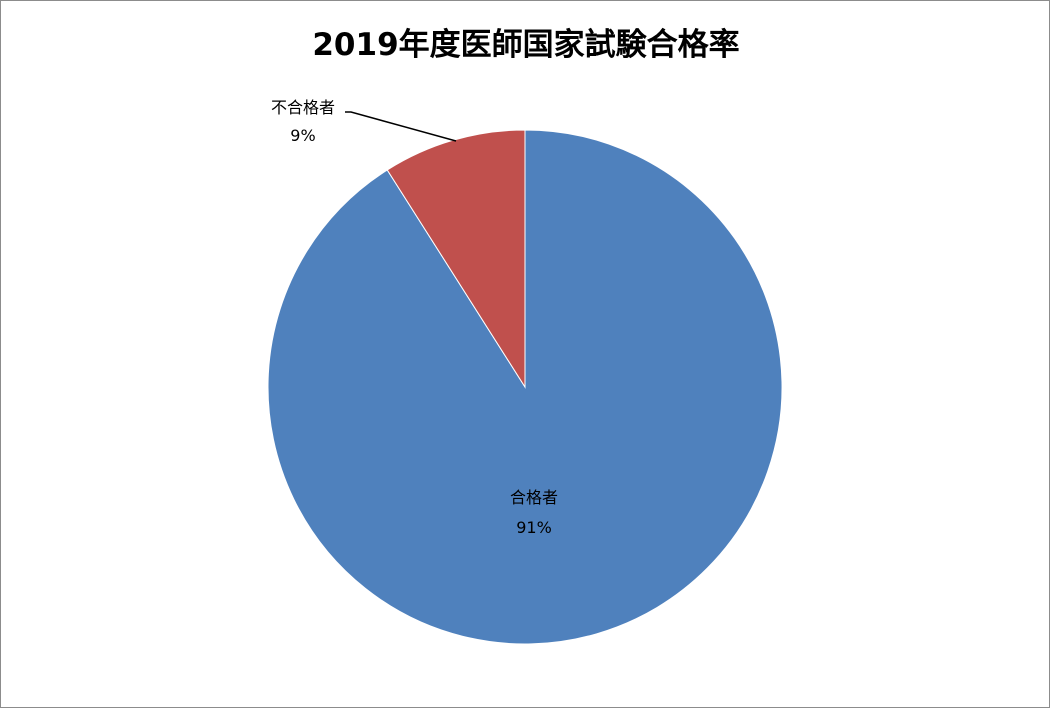 Image resolution: width=1050 pixels, height=708 pixels. What do you see at coordinates (526, 45) in the screenshot?
I see `chart-title: 2019年度医師国家試験合格率` at bounding box center [526, 45].